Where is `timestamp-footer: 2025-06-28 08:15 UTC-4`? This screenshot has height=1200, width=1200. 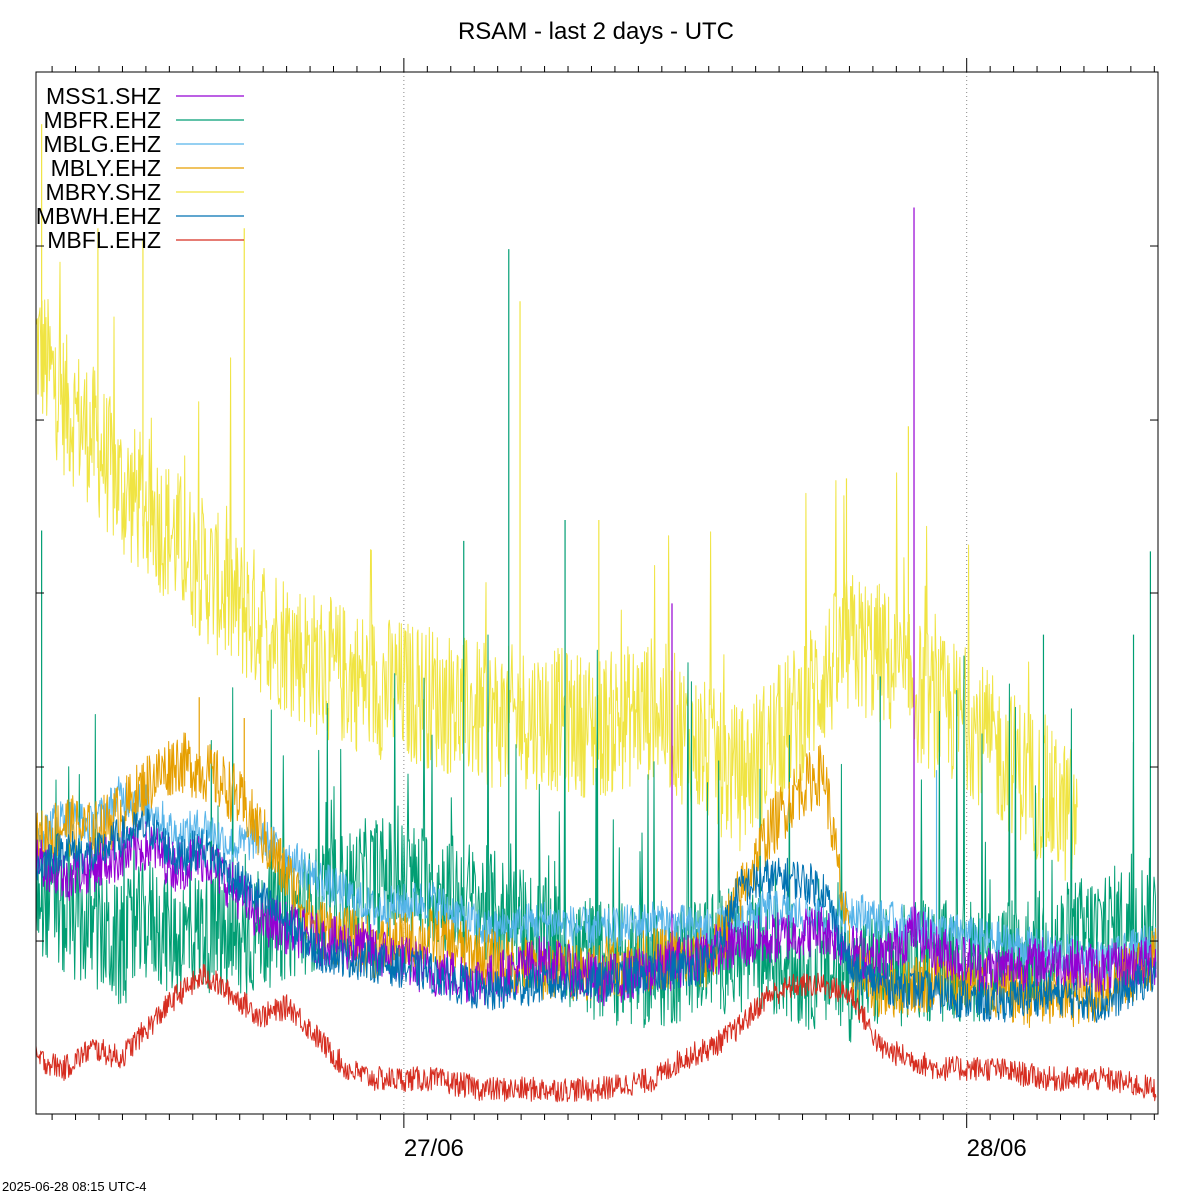 timestamp-footer: 2025-06-28 08:15 UTC-4 is located at coordinates (74, 1186).